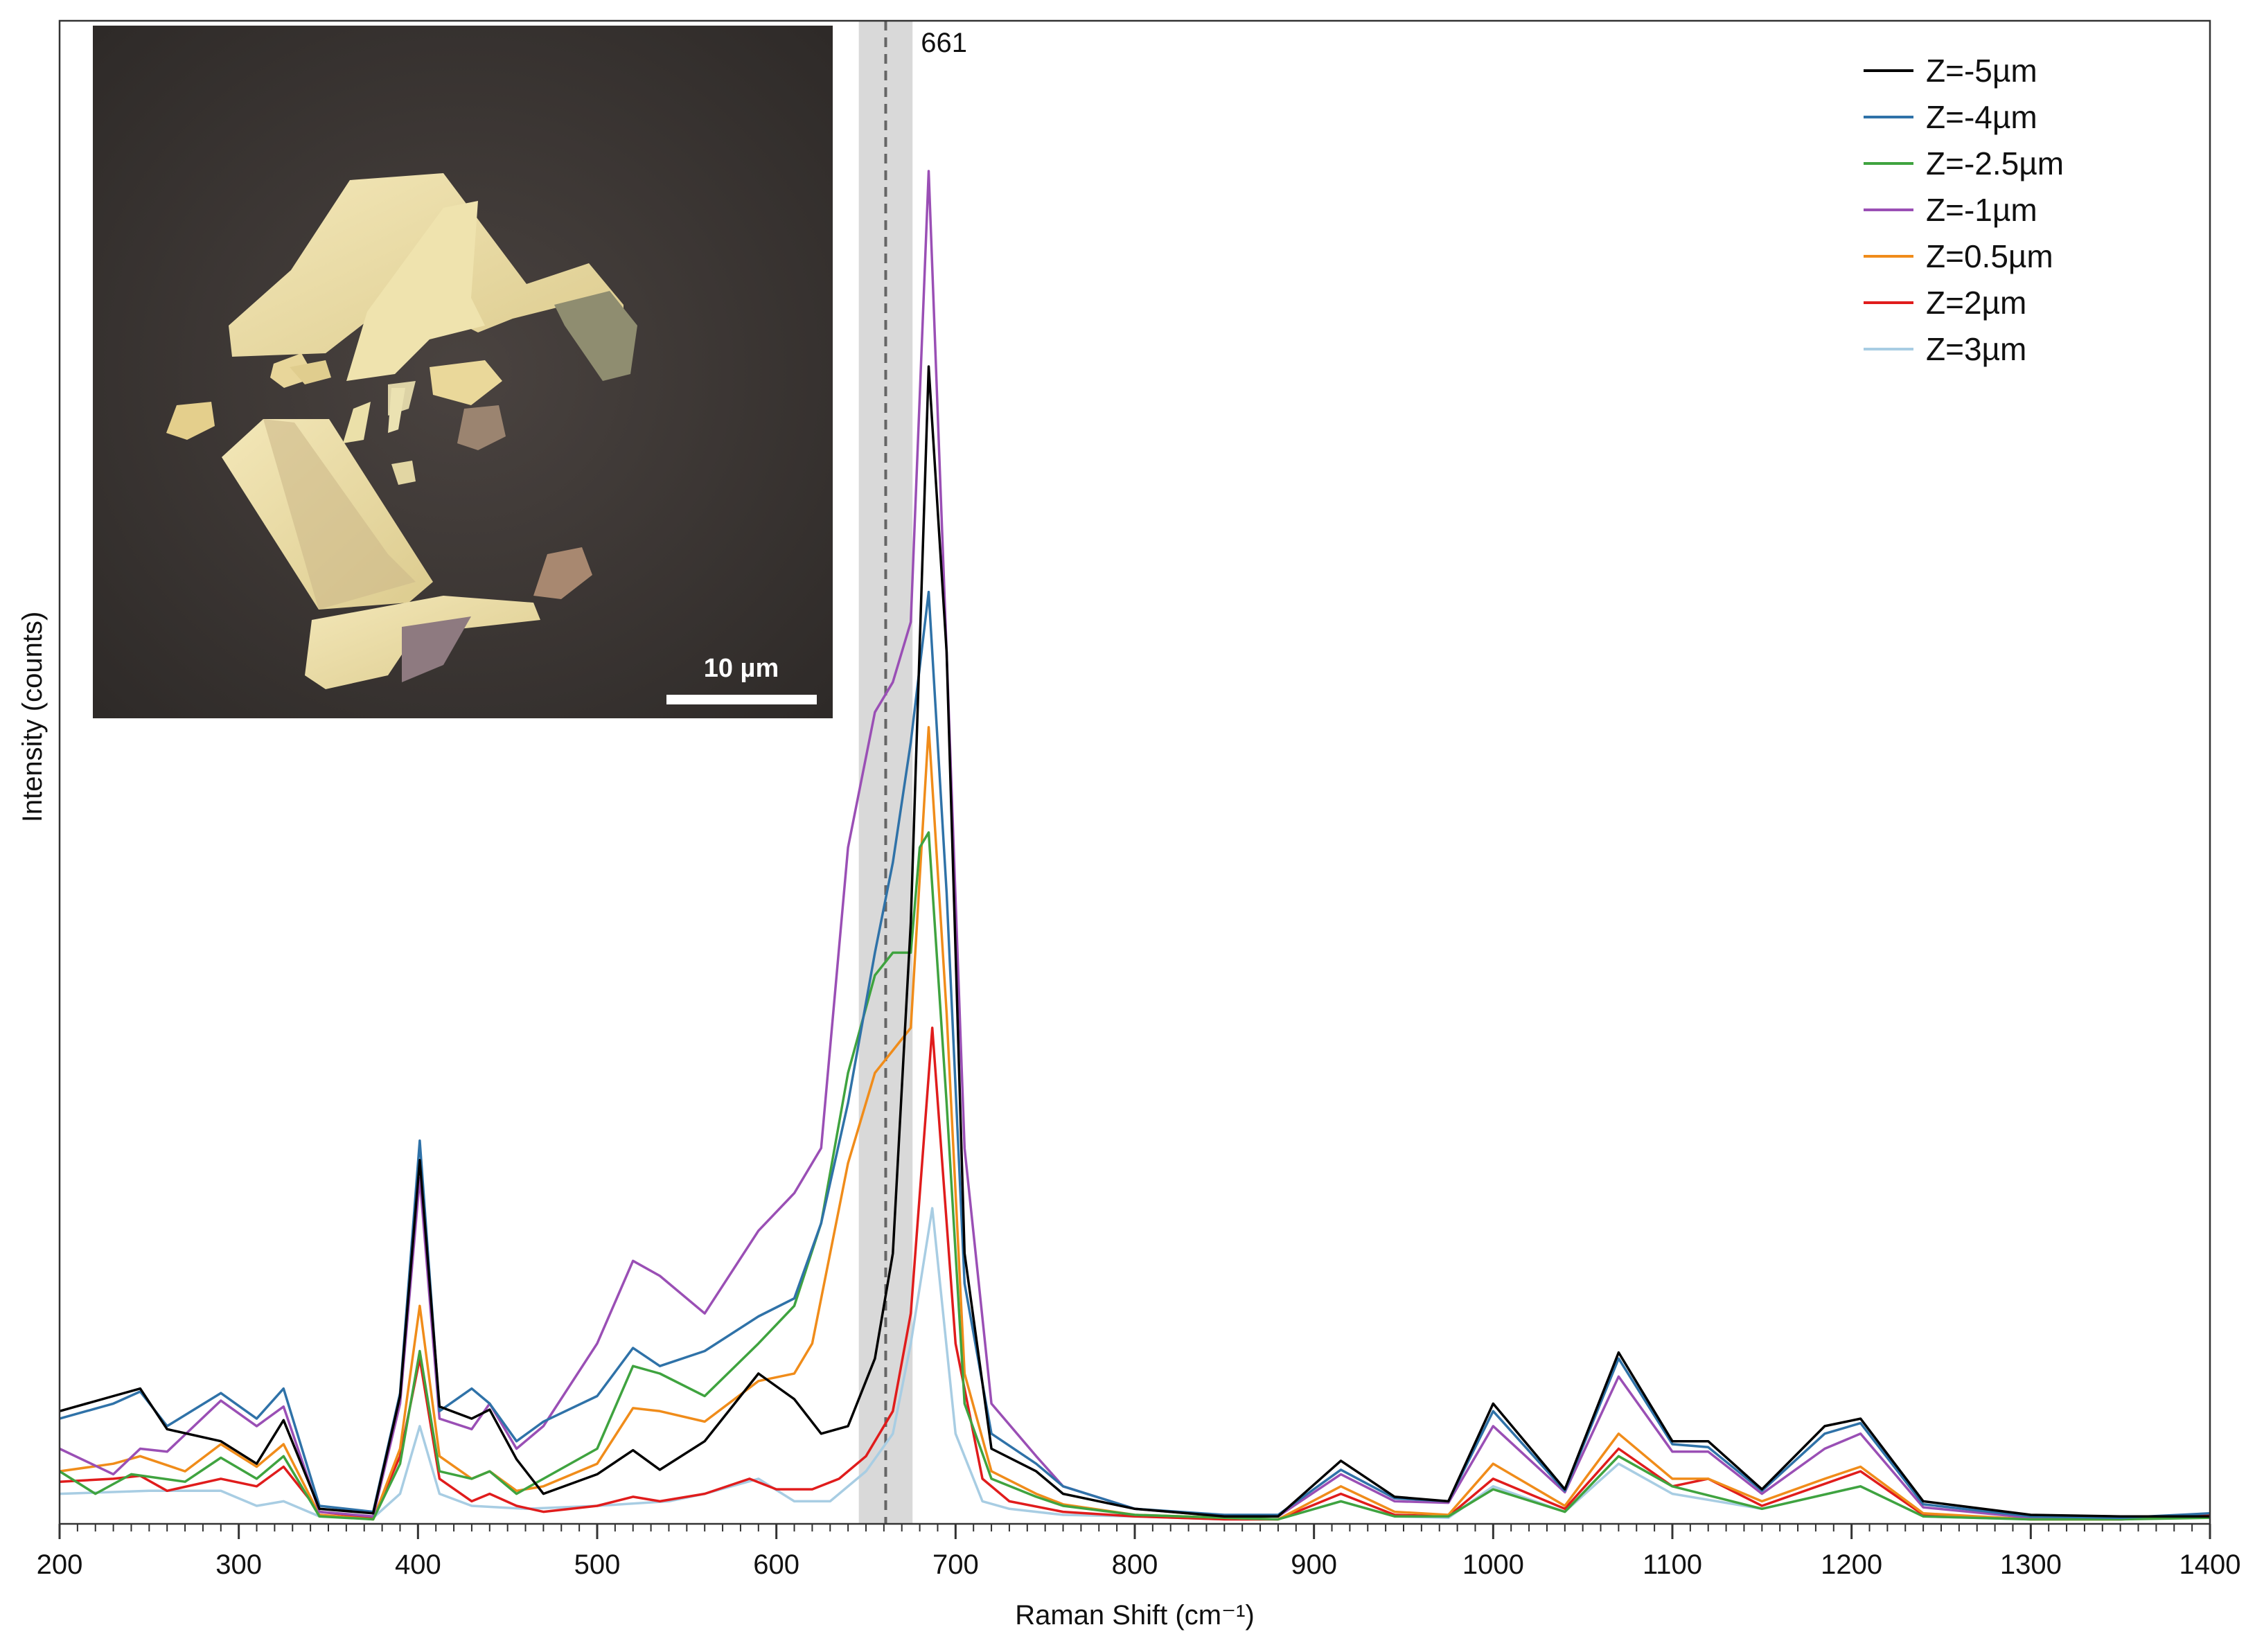  I want to click on inset-micrograph: 10 µm, so click(463, 372).